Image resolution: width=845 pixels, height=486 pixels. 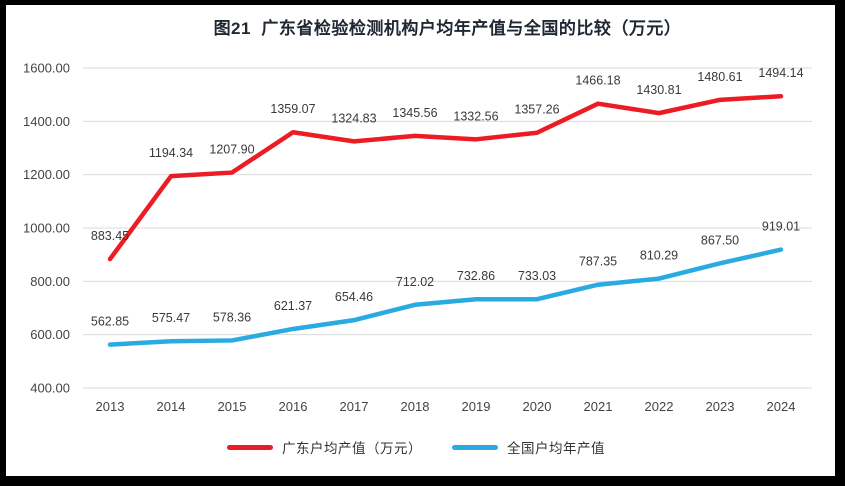 What do you see at coordinates (46, 228) in the screenshot?
I see `y-axis-tick-label: 1000.00` at bounding box center [46, 228].